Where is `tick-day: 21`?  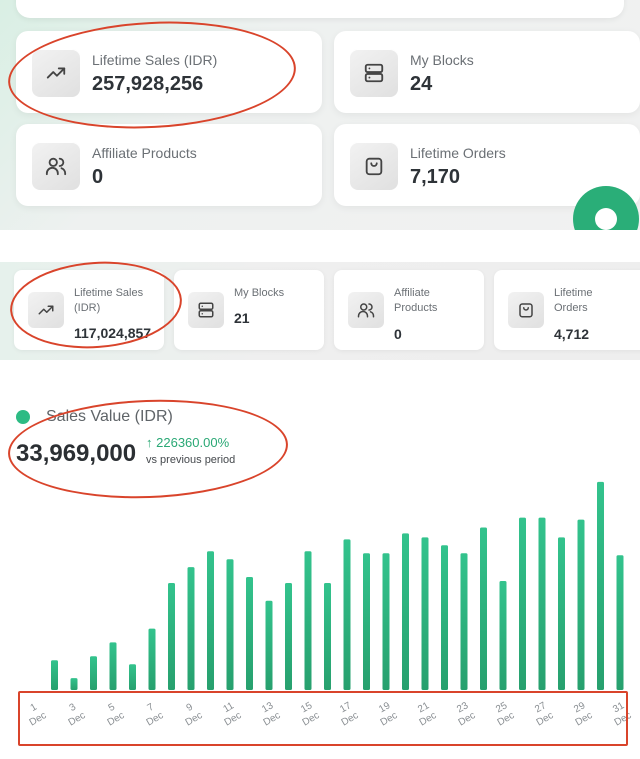 tick-day: 21 is located at coordinates (424, 707).